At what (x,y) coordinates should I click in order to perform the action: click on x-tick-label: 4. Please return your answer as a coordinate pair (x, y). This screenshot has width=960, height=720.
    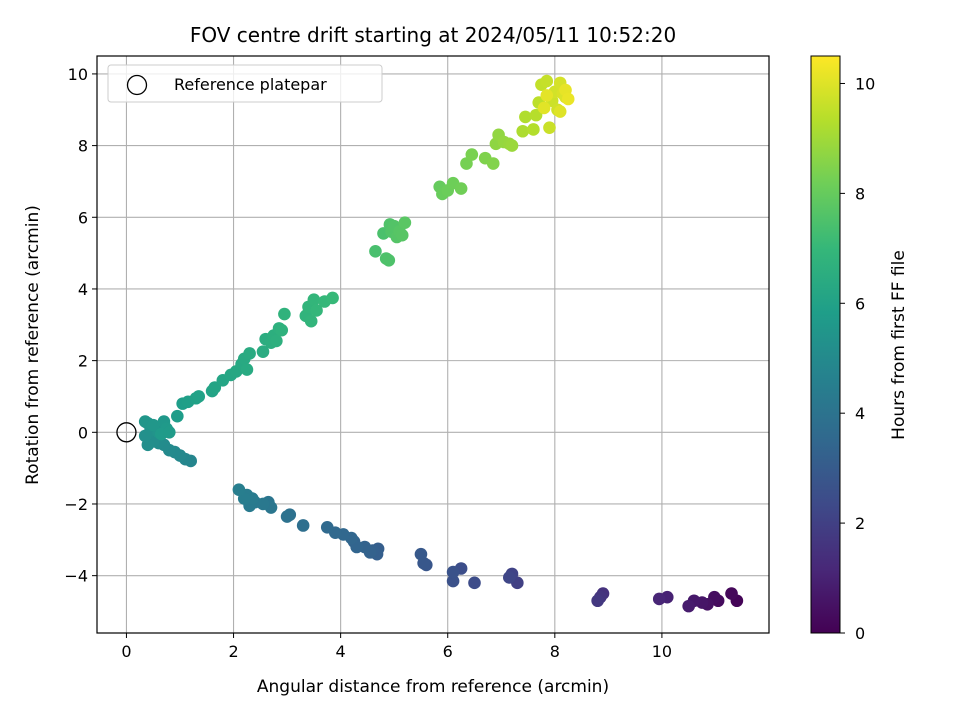
    Looking at the image, I should click on (341, 651).